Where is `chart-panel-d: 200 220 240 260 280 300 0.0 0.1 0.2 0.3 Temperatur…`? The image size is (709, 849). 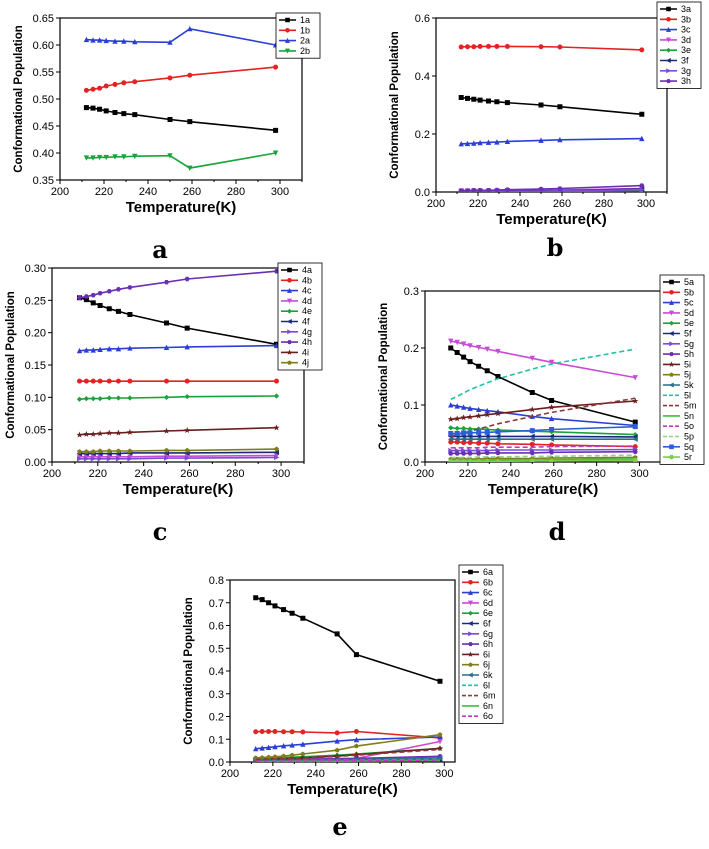
chart-panel-d: 200 220 240 260 280 300 0.0 0.1 0.2 0.3 Temperatur… is located at coordinates (541, 410).